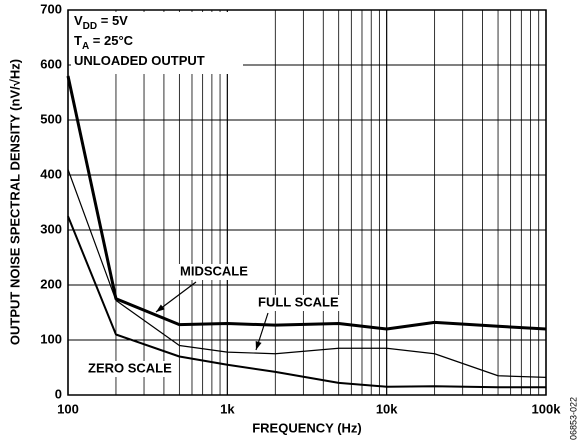 This screenshot has width=582, height=442. I want to click on y-tick-label: 0, so click(58, 393).